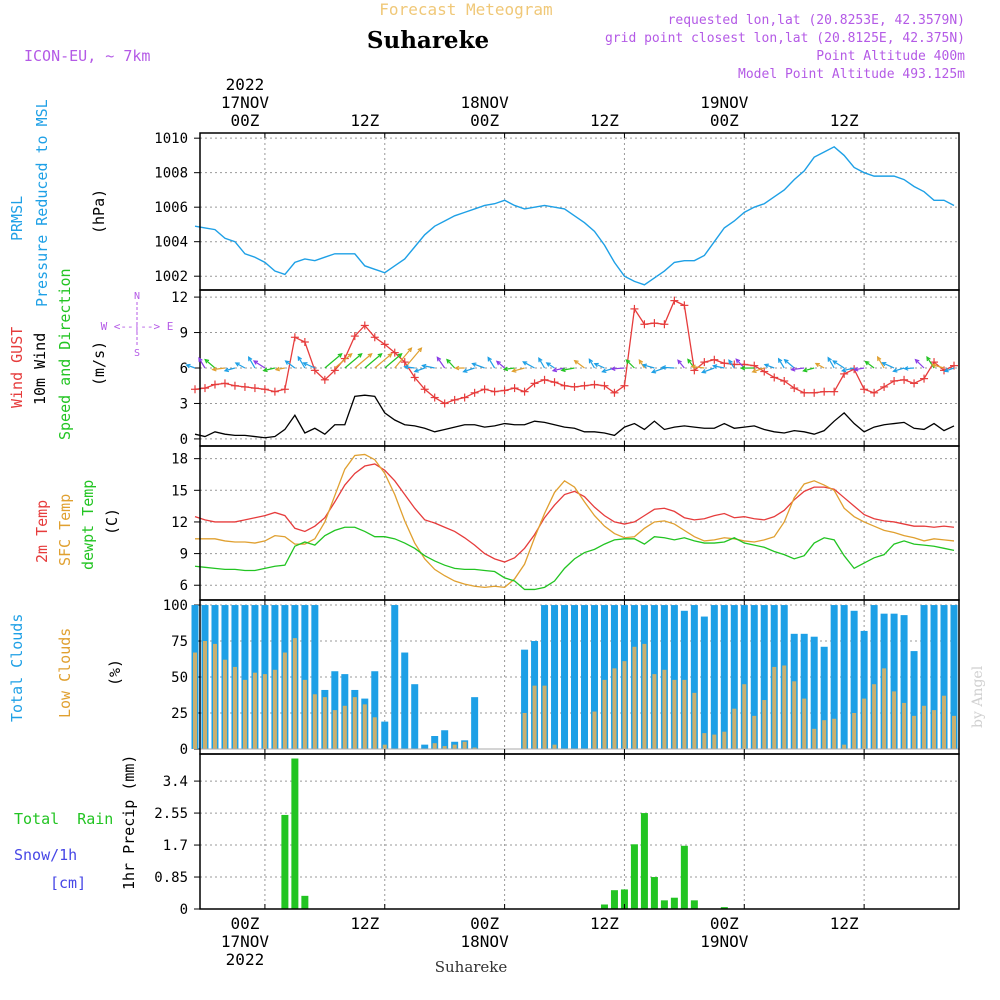 The image size is (1000, 1000). What do you see at coordinates (245, 102) in the screenshot?
I see `time-label-top: 17NOV` at bounding box center [245, 102].